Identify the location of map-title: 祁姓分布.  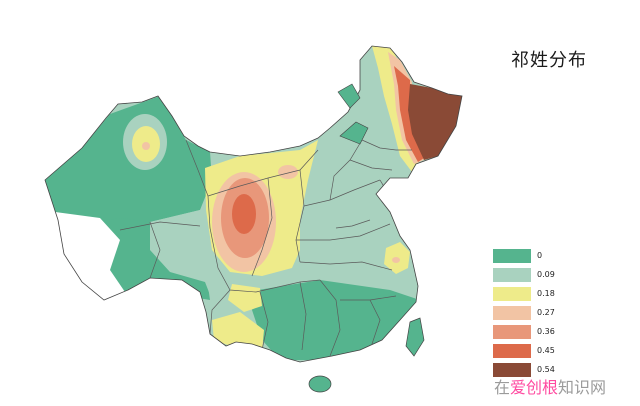
(549, 60).